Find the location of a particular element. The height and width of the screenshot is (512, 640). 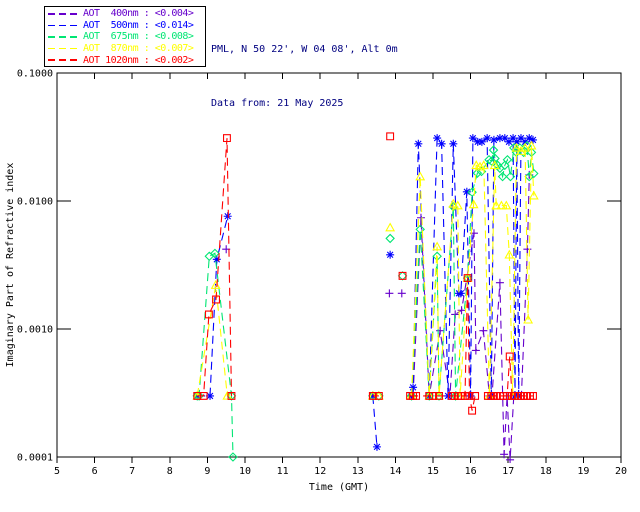

legend-dash-1020nm is located at coordinates (63, 60).